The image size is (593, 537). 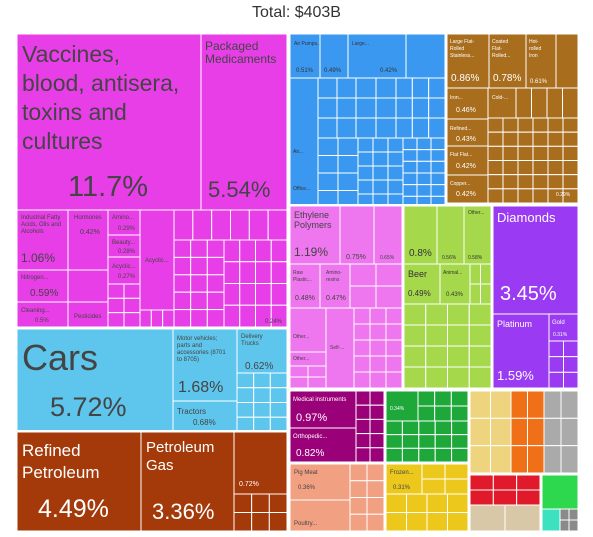 I want to click on tile-copper, so click(x=467, y=189).